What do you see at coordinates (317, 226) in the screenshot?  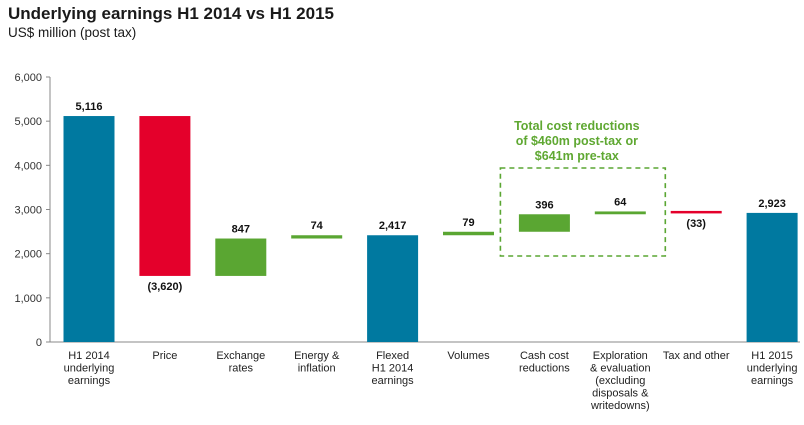 I see `data-label: 74` at bounding box center [317, 226].